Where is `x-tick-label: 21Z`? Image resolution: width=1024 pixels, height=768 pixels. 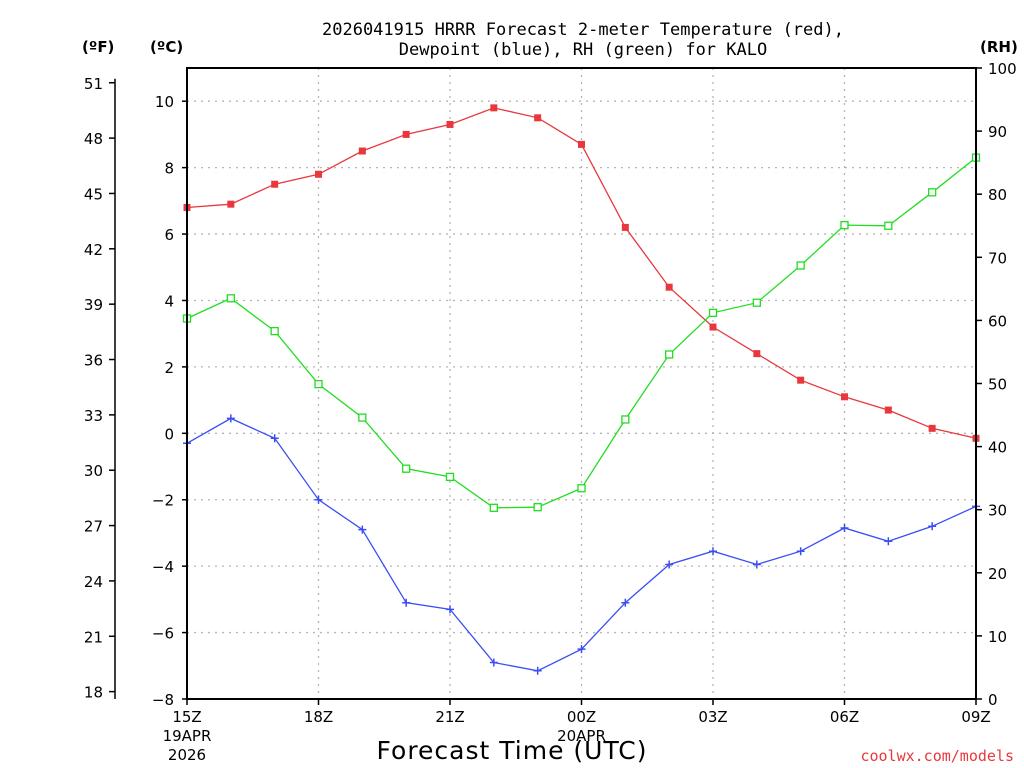 x-tick-label: 21Z is located at coordinates (449, 717).